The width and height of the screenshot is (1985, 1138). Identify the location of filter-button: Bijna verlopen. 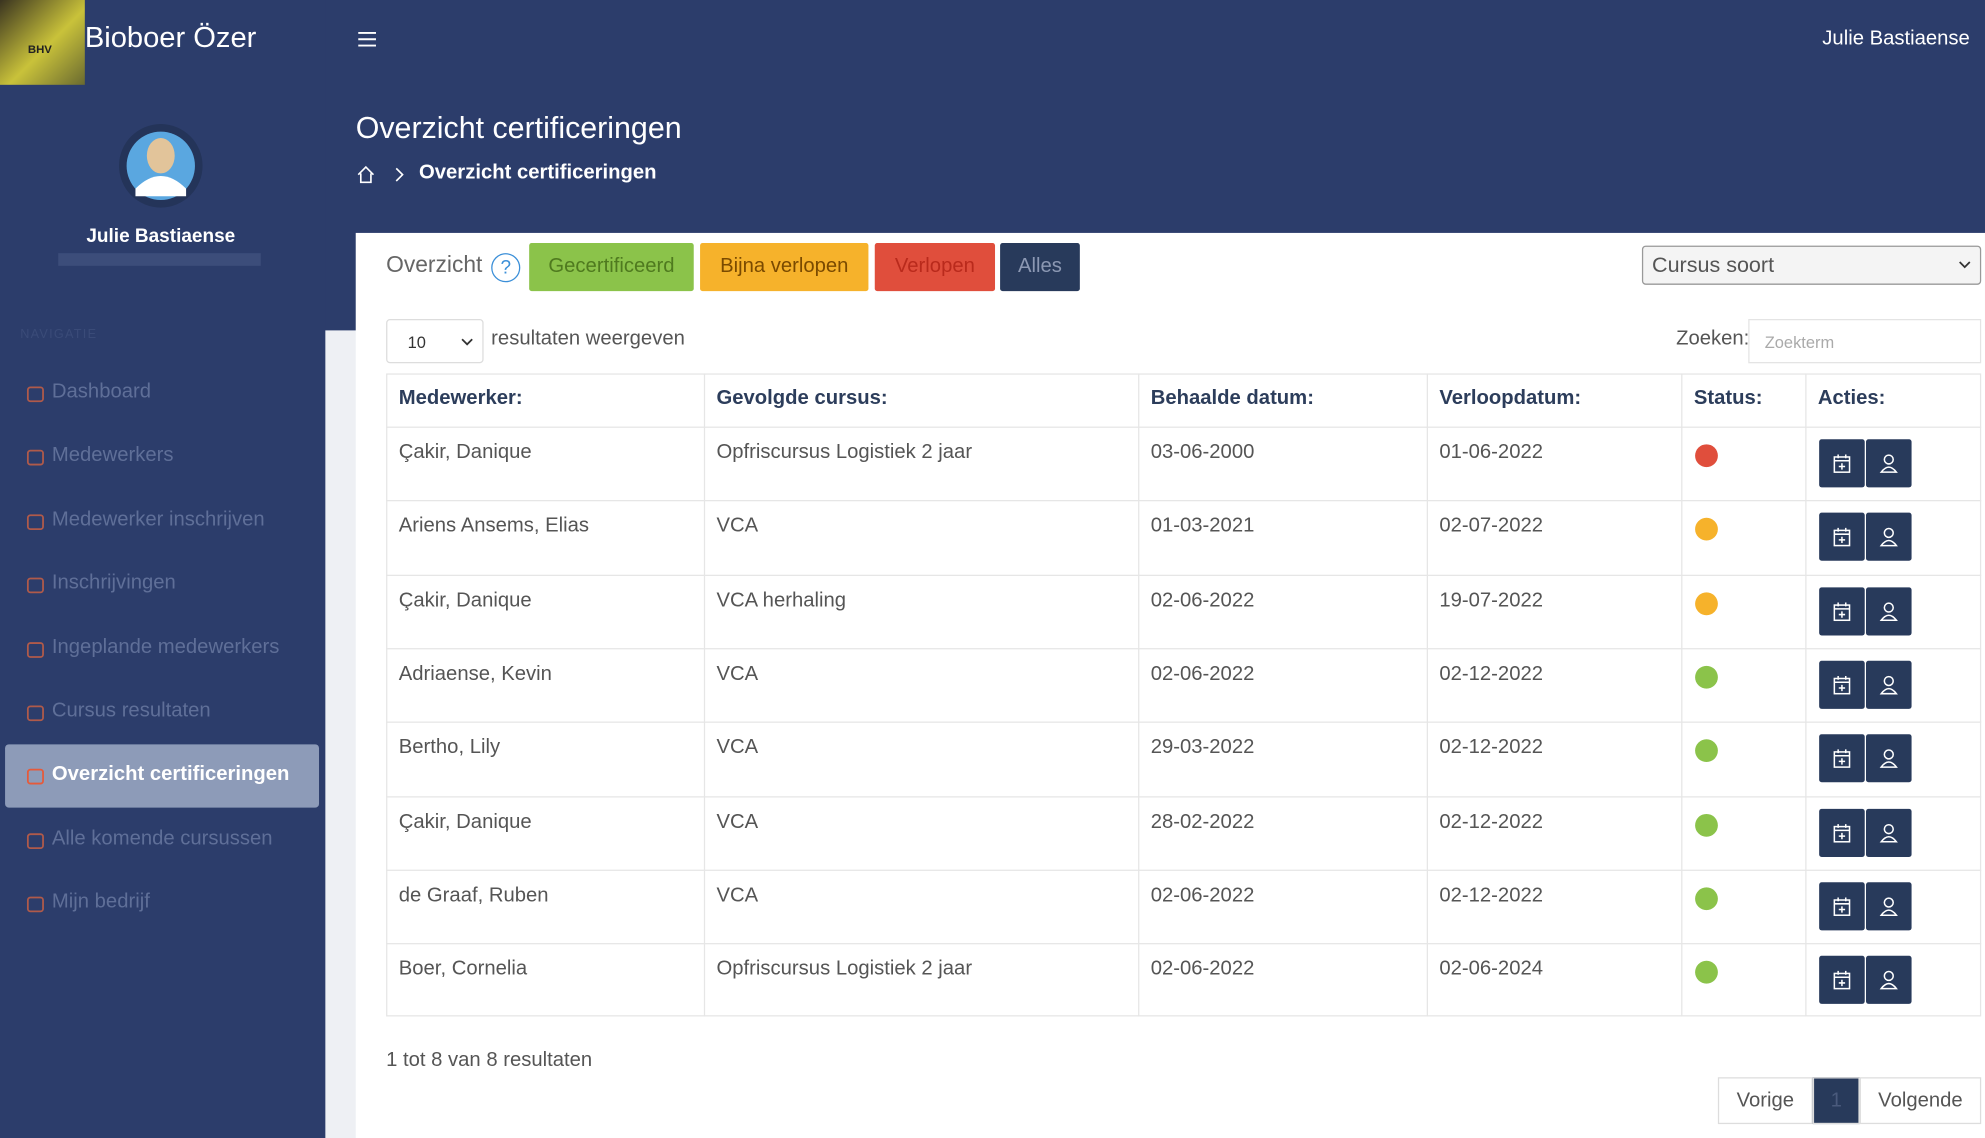
(784, 267).